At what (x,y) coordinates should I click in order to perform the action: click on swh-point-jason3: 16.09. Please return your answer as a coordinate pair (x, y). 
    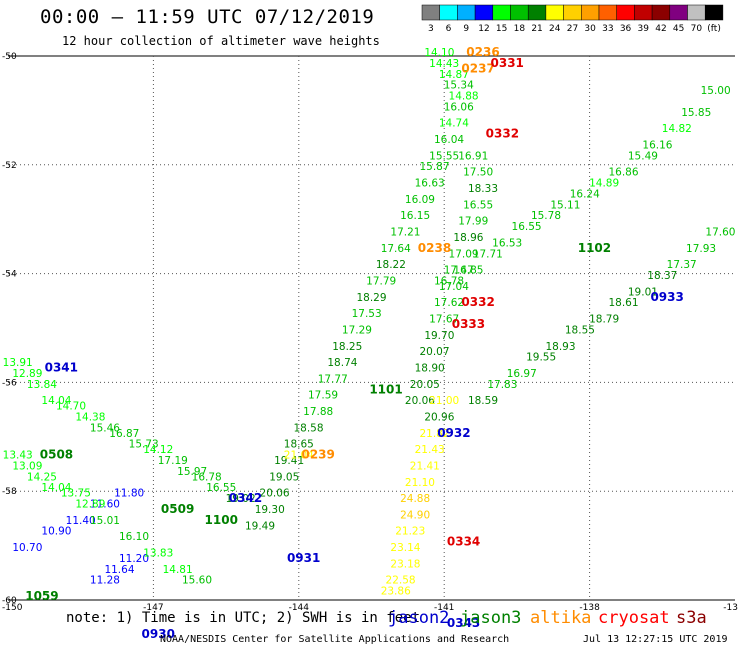
    Looking at the image, I should click on (420, 200).